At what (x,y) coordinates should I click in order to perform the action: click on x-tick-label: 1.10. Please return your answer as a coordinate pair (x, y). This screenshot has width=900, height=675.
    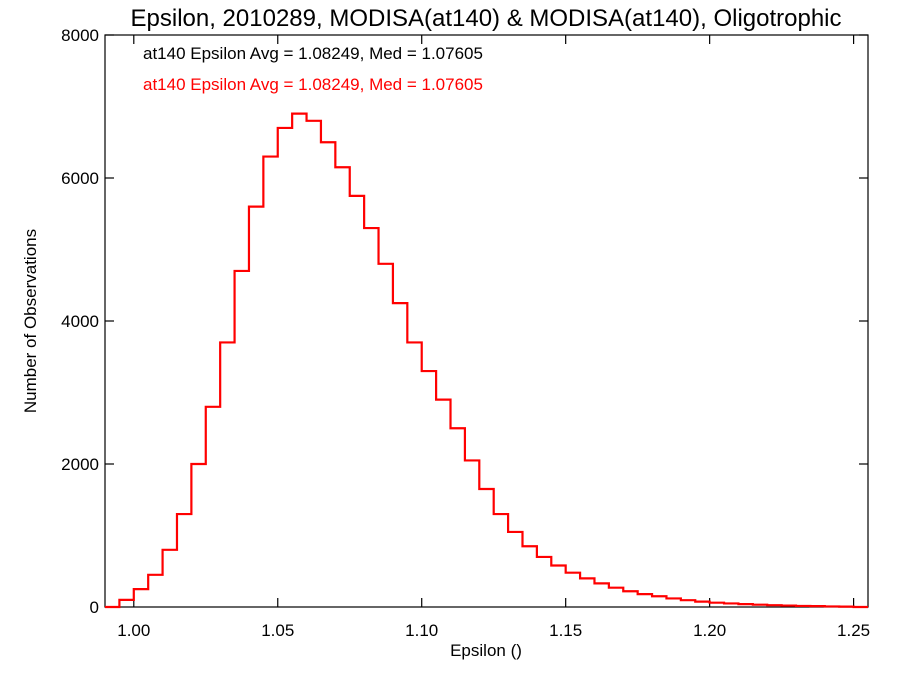
    Looking at the image, I should click on (421, 630).